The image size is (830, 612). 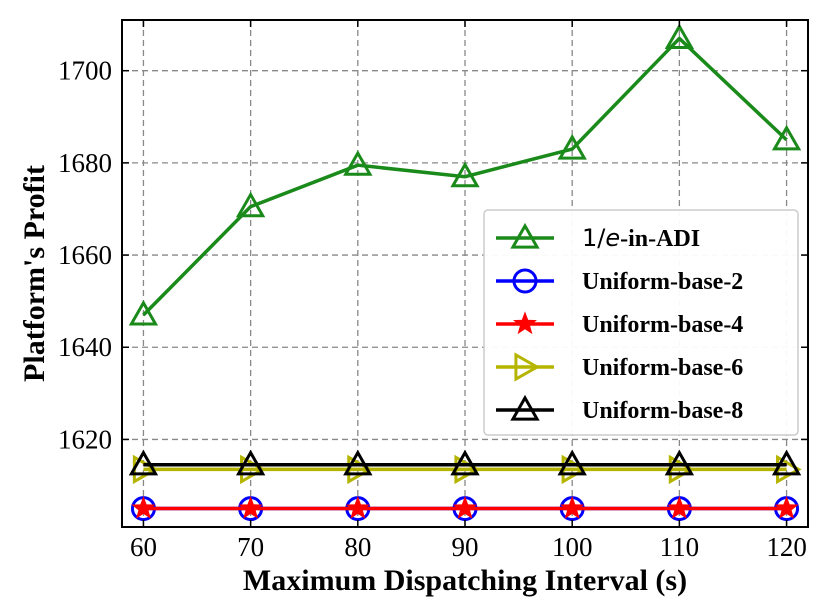 What do you see at coordinates (34, 273) in the screenshot?
I see `y-axis-label: Platform's Profit` at bounding box center [34, 273].